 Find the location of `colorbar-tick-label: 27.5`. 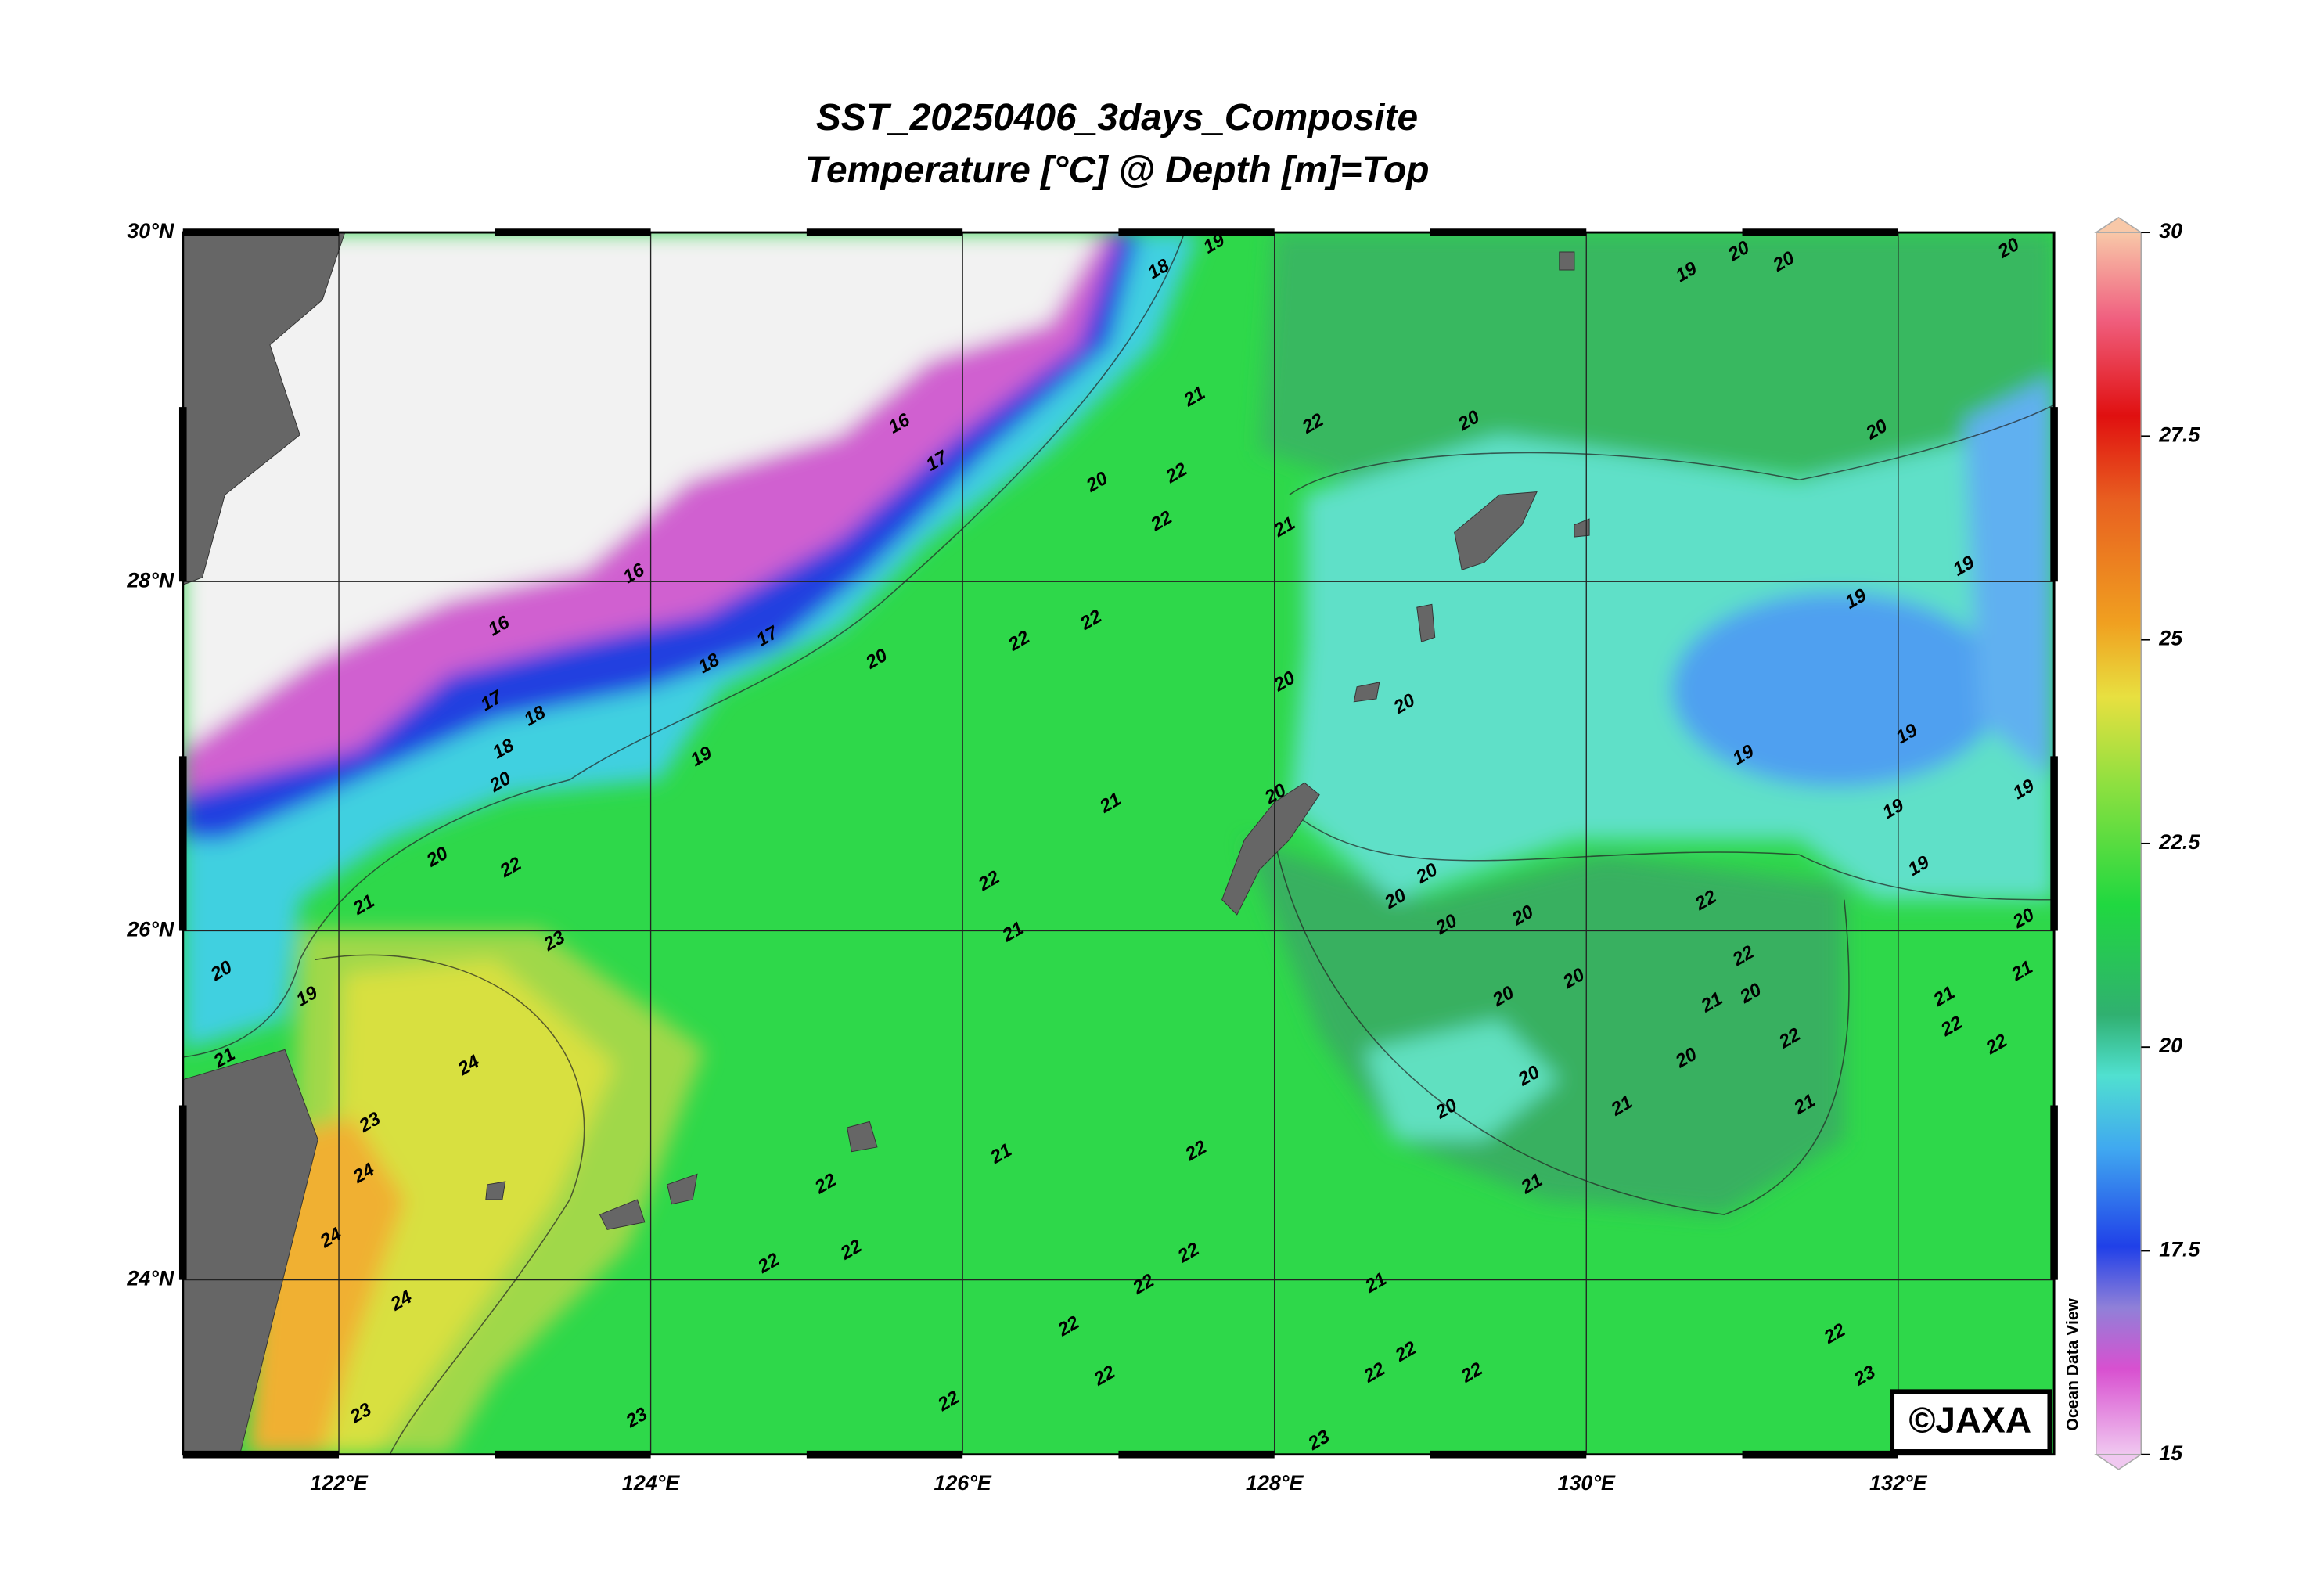

colorbar-tick-label: 27.5 is located at coordinates (2179, 434).